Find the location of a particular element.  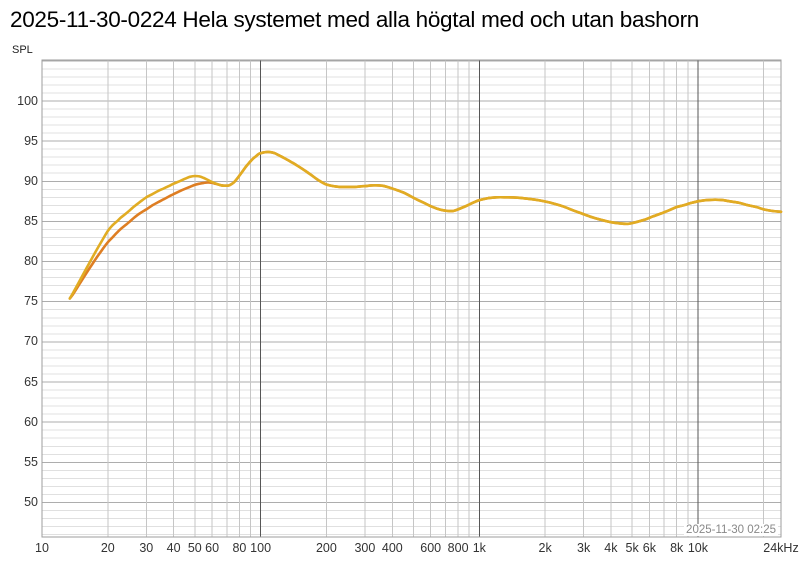

y-tick-label: 55 is located at coordinates (31, 461).